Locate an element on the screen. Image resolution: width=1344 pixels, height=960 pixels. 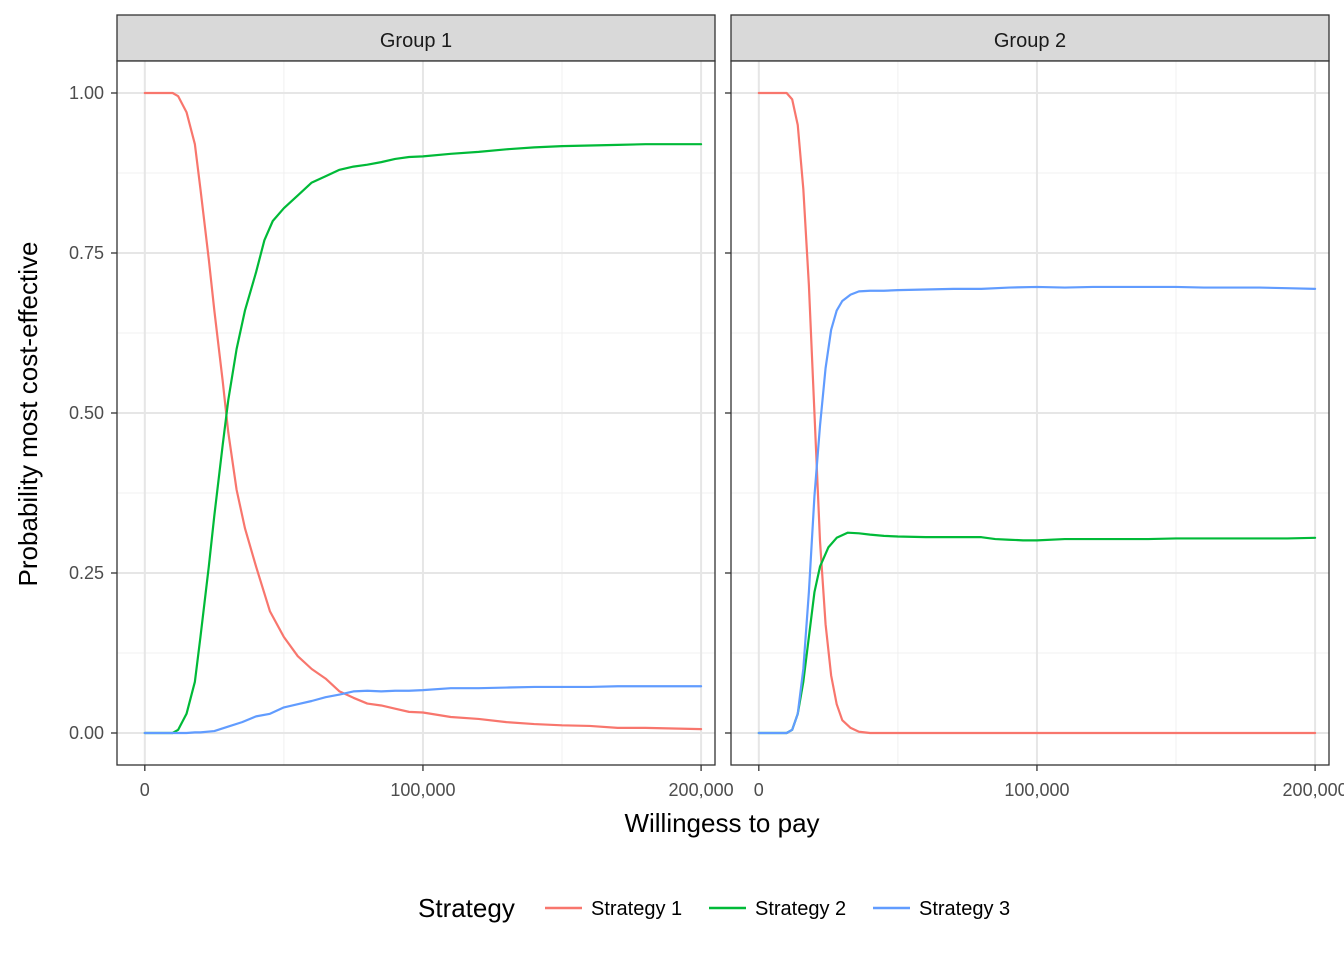
legend: Strategy Strategy 1 Strategy 2 Strategy 3 is located at coordinates (714, 908).